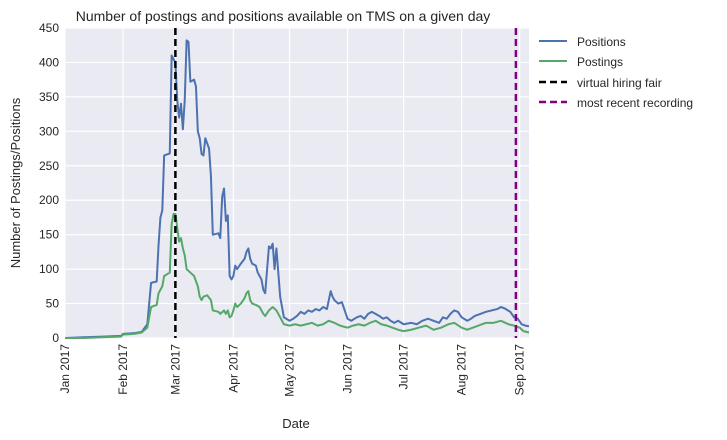  What do you see at coordinates (49, 131) in the screenshot?
I see `y-tick-label: 300` at bounding box center [49, 131].